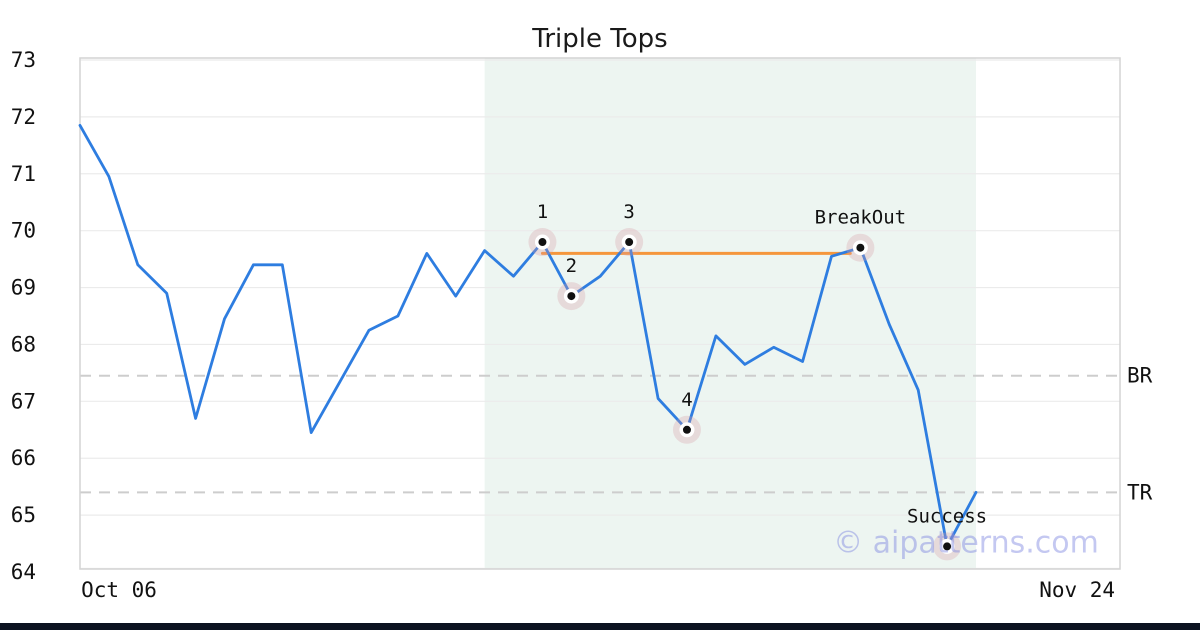 The height and width of the screenshot is (630, 1200). What do you see at coordinates (600, 39) in the screenshot?
I see `chart-title: Triple Tops` at bounding box center [600, 39].